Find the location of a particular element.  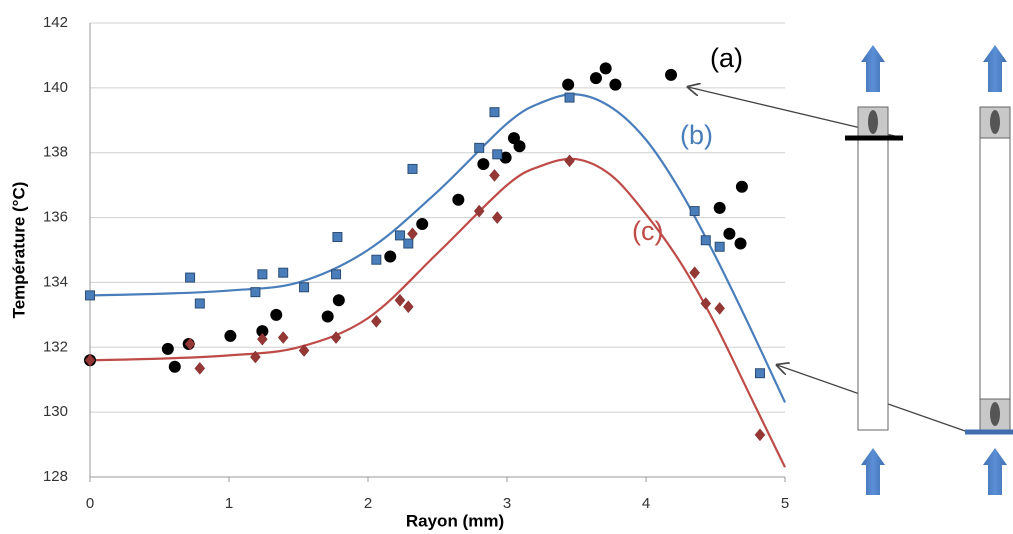

x-axis-title: Rayon (mm) is located at coordinates (455, 520).